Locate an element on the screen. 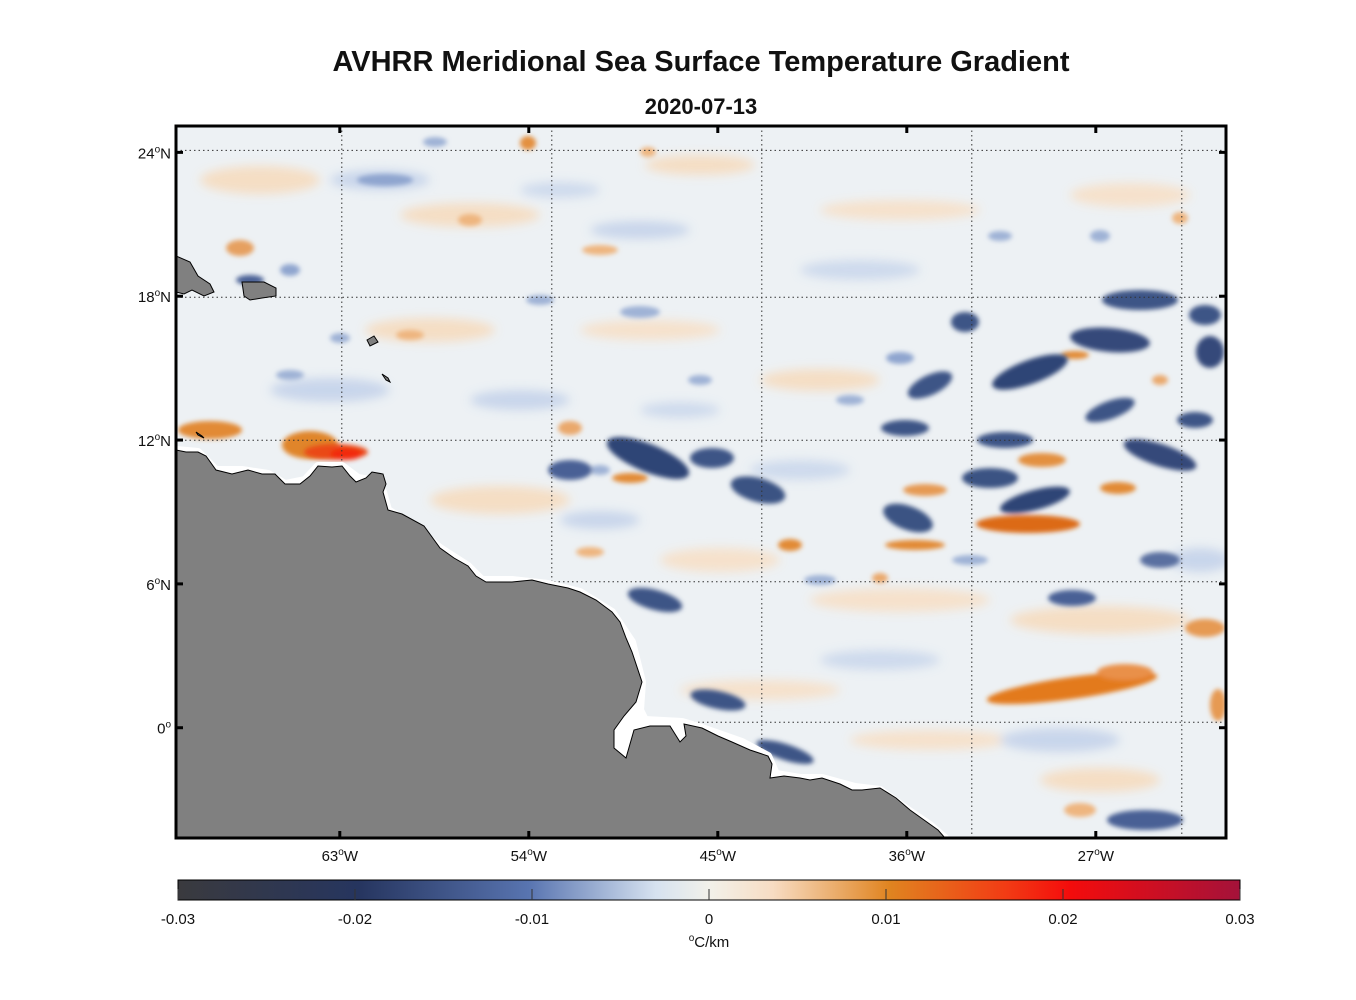  lon-tick-label: 27oW is located at coordinates (1096, 856).